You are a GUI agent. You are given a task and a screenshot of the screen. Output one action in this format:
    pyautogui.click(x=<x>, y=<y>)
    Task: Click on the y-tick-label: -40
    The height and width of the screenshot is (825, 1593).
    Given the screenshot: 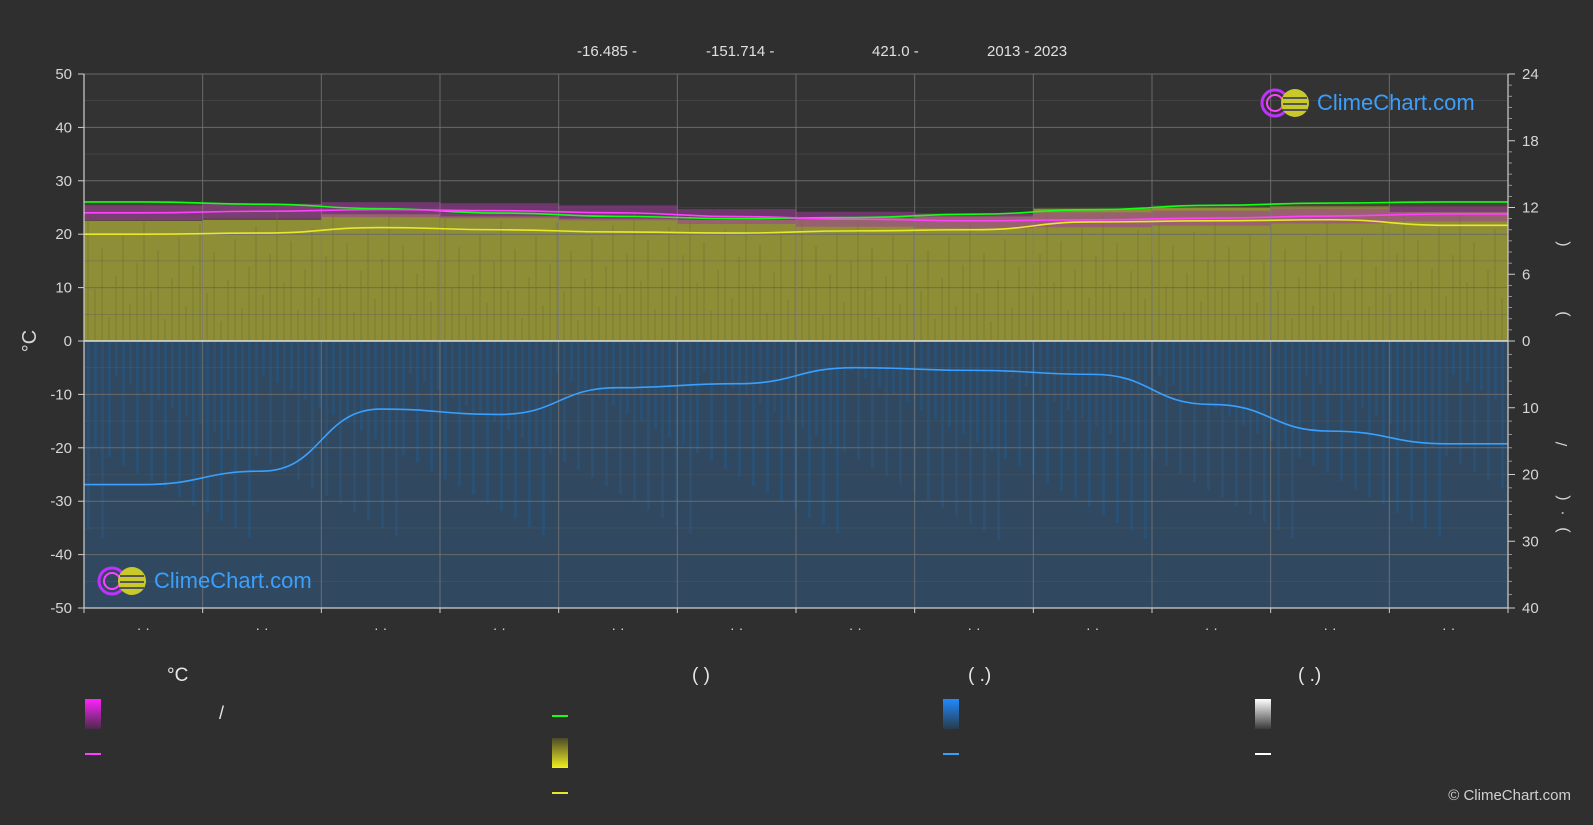 What is the action you would take?
    pyautogui.click(x=61, y=555)
    